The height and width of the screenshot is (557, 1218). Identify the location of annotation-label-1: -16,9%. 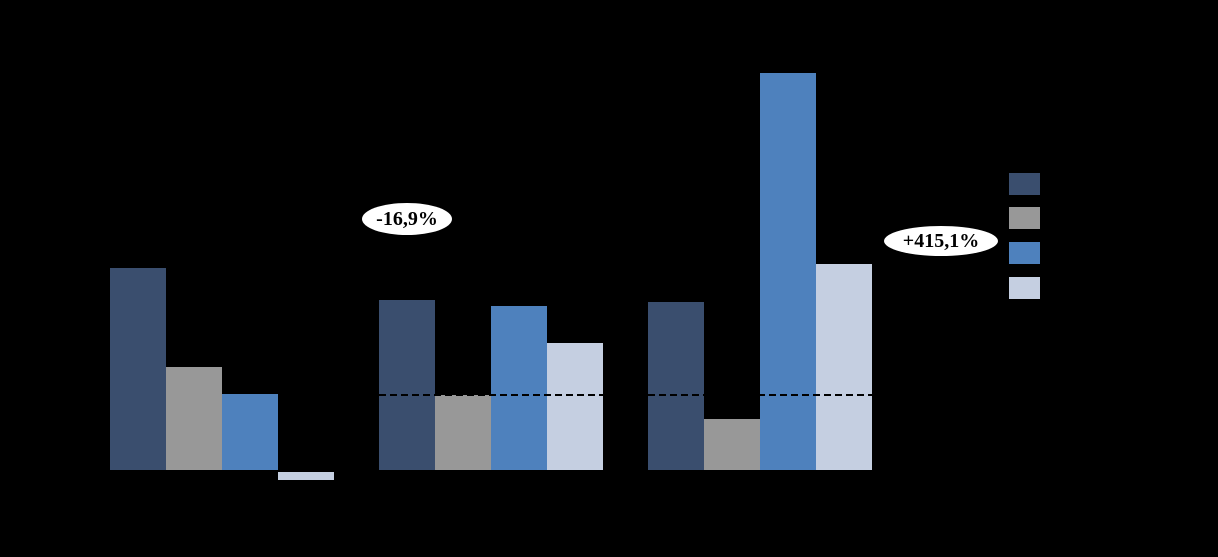
(407, 219).